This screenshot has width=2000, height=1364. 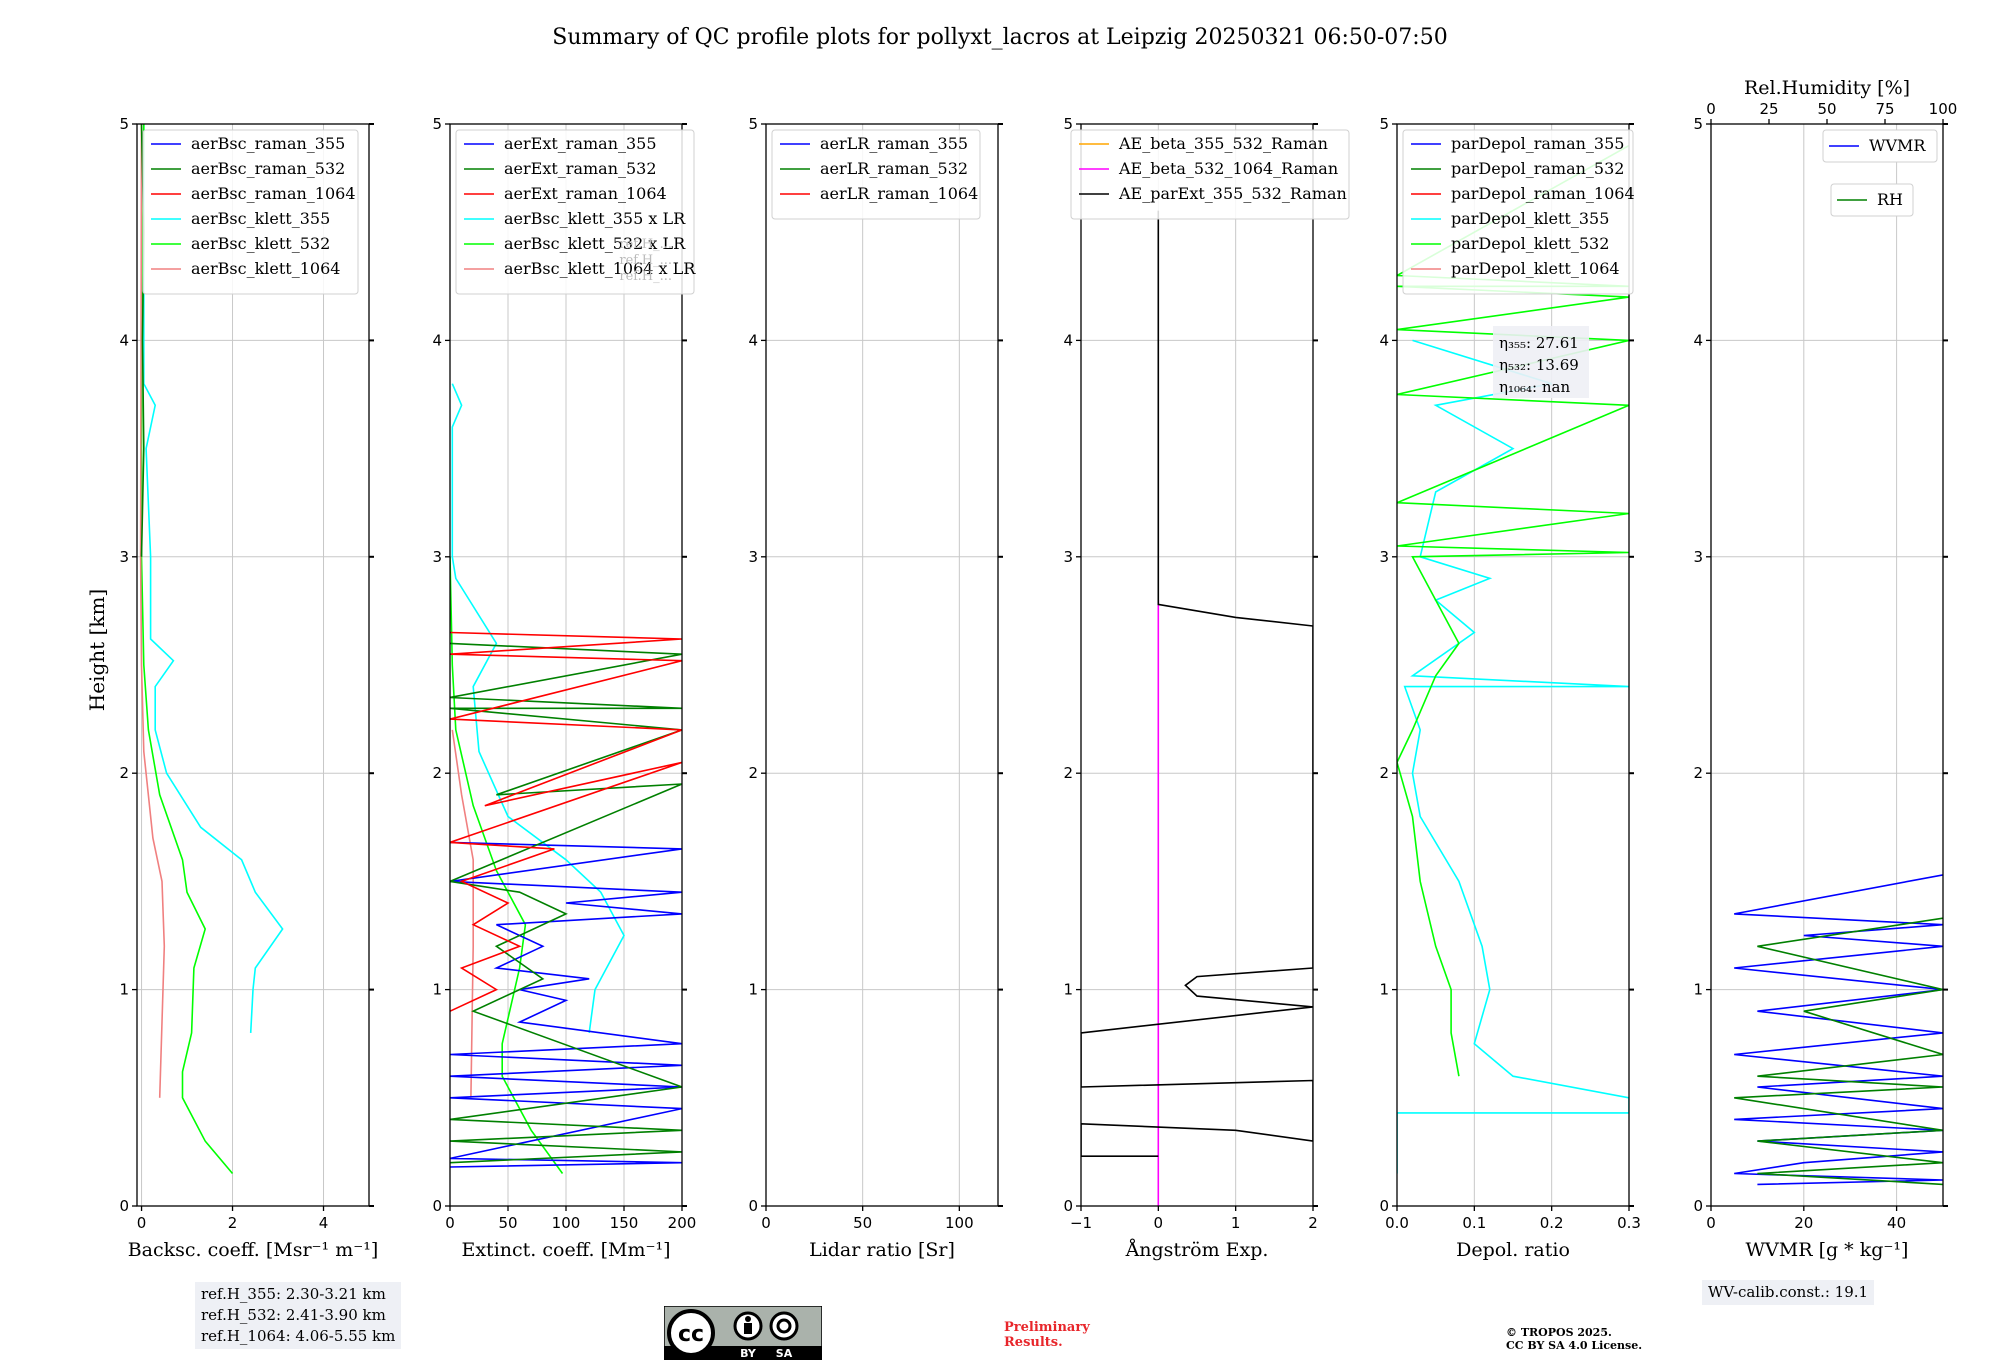 What do you see at coordinates (624, 1223) in the screenshot?
I see `x-tick-label: 150` at bounding box center [624, 1223].